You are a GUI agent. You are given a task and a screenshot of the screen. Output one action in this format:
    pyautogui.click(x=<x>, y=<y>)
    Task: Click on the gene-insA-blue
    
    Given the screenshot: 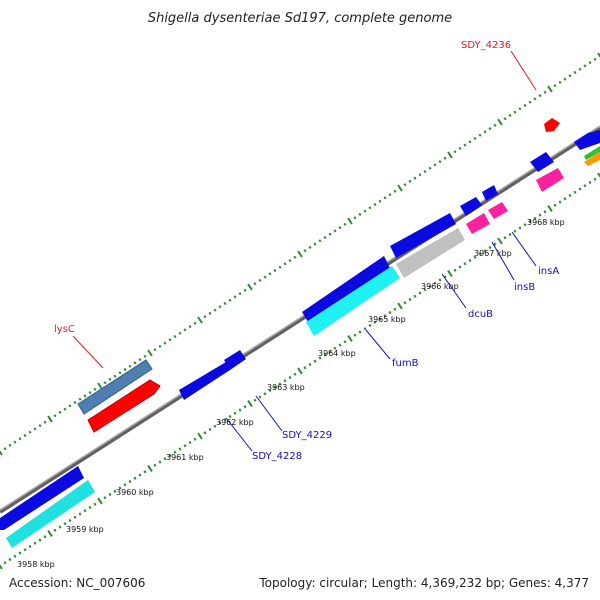 What is the action you would take?
    pyautogui.click(x=490, y=193)
    